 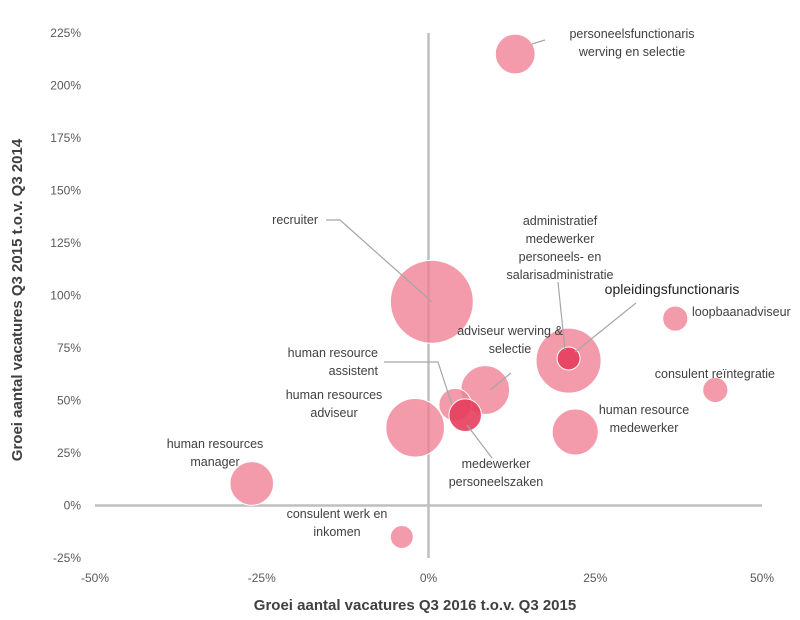 I want to click on bubble-loopbaanadviseur, so click(x=675, y=318).